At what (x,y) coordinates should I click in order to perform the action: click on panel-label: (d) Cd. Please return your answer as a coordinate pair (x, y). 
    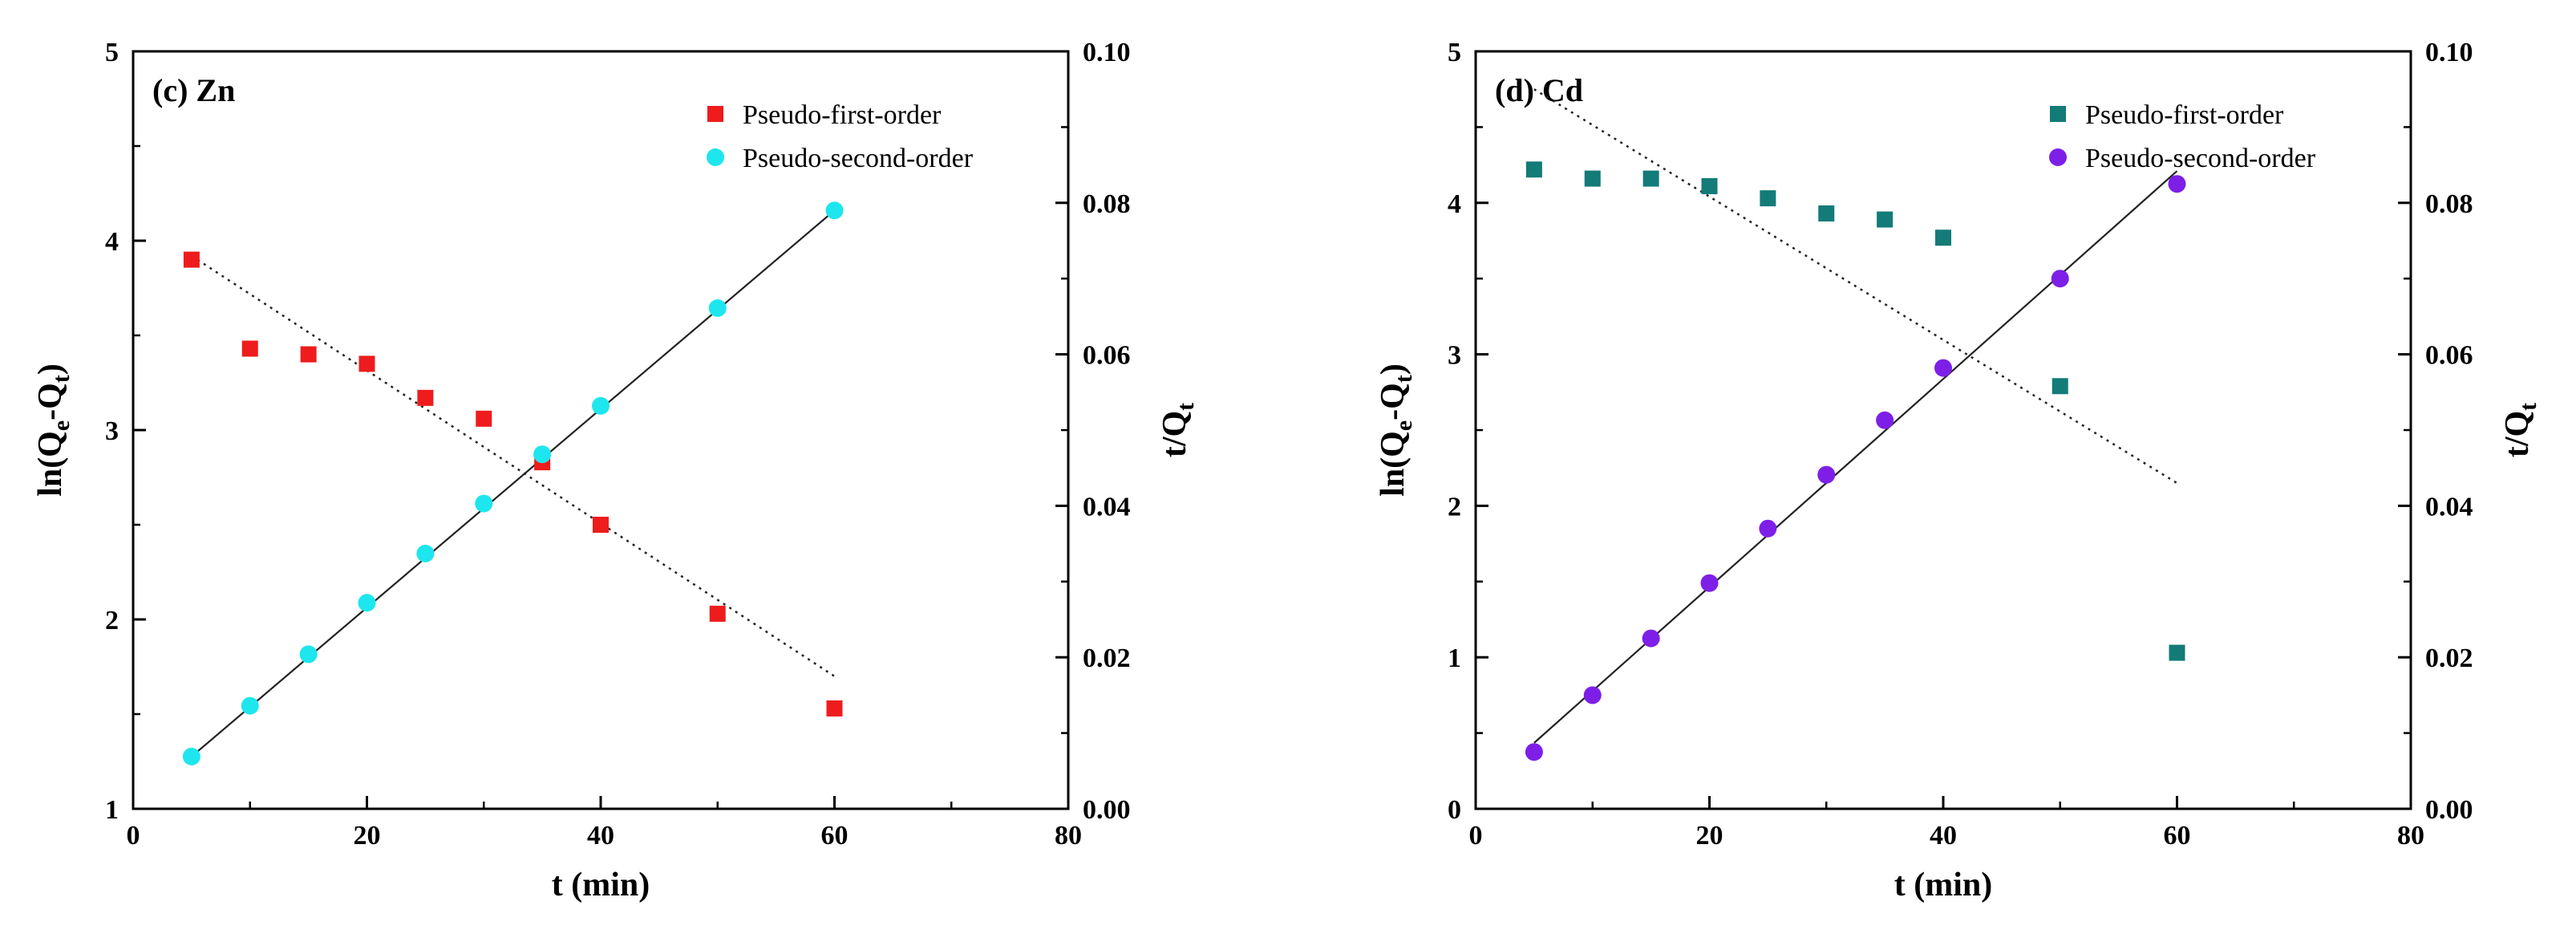
    Looking at the image, I should click on (1539, 90).